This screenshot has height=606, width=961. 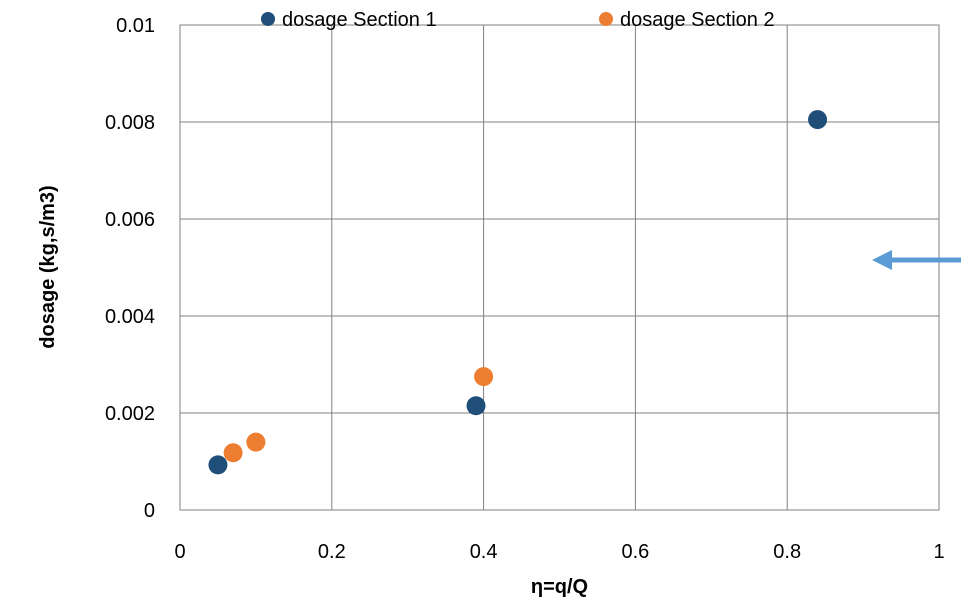 What do you see at coordinates (359, 20) in the screenshot?
I see `legend-label-section-1: dosage Section 1` at bounding box center [359, 20].